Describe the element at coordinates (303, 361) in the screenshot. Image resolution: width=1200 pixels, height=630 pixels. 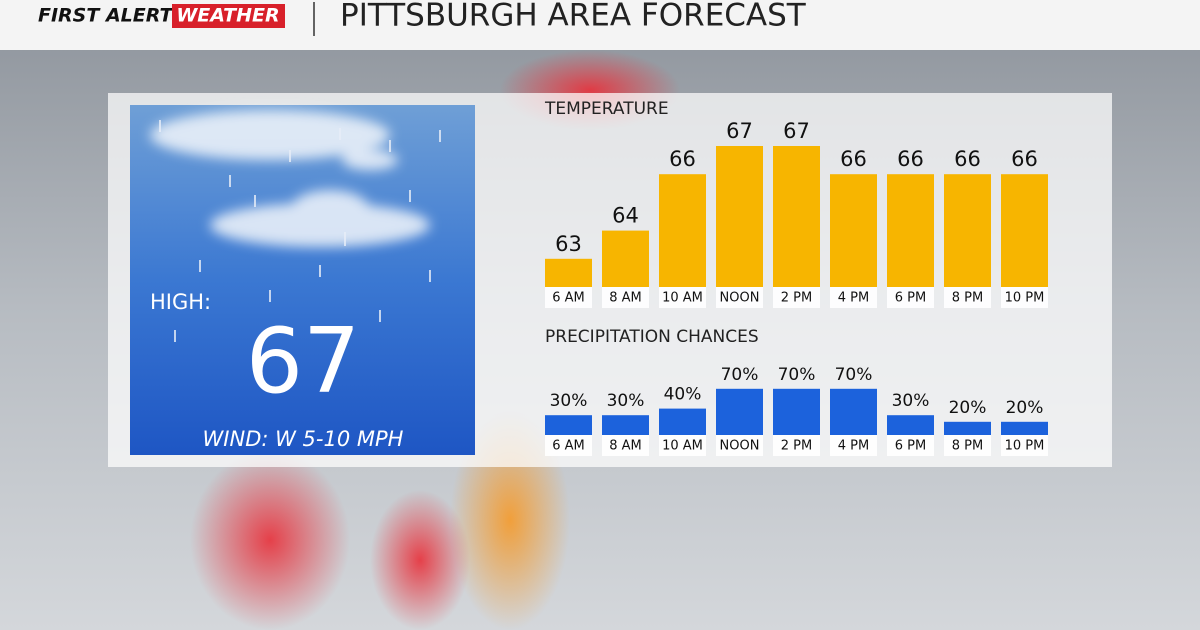
I see `high-value: 67` at that location.